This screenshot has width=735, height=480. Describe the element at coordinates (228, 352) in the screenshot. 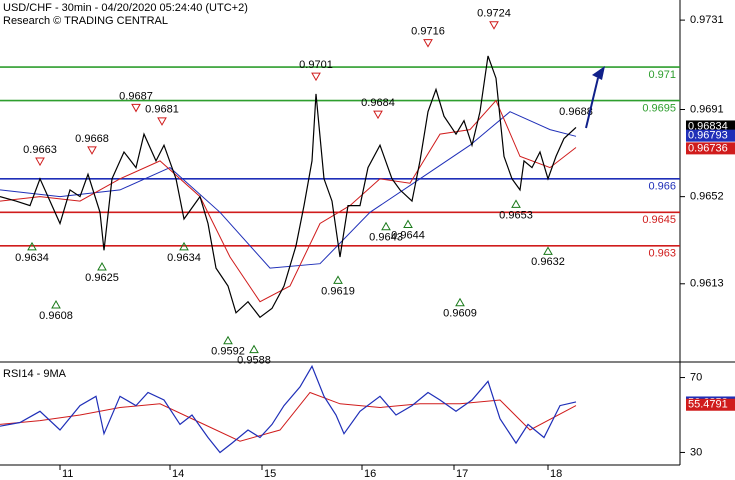

I see `low-label: 0.9592` at that location.